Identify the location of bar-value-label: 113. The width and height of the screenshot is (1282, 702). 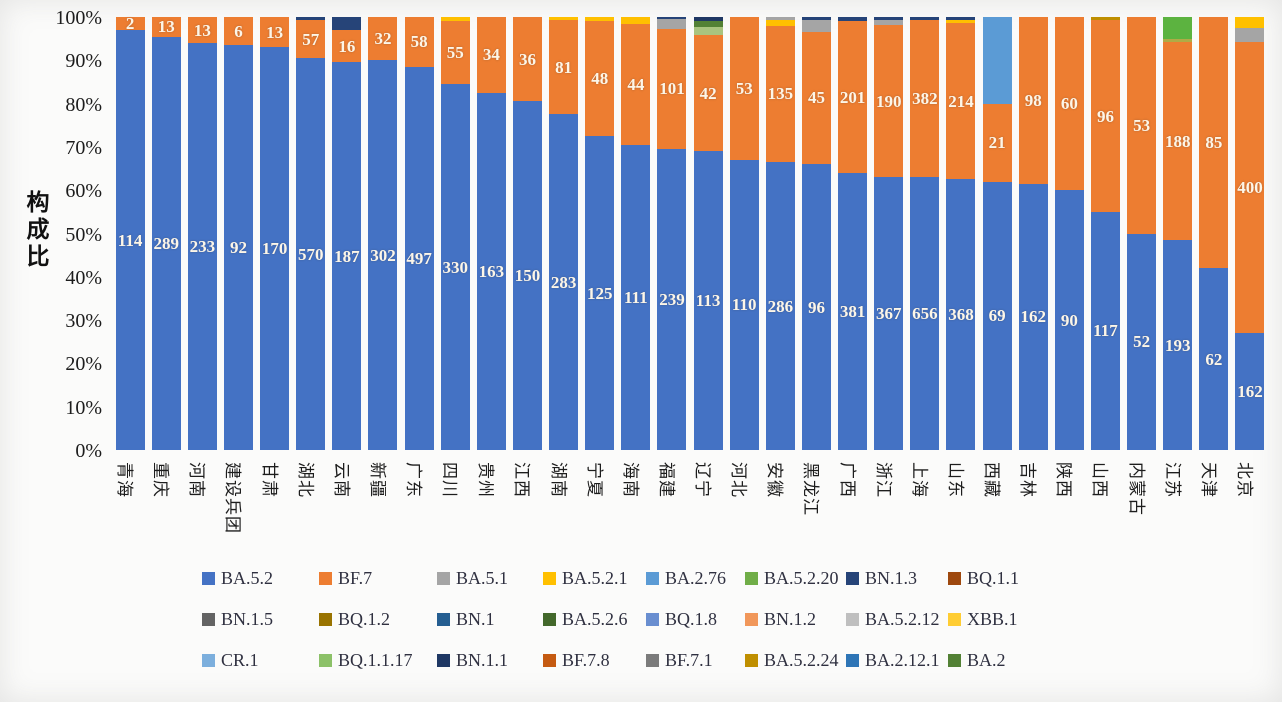
(708, 301).